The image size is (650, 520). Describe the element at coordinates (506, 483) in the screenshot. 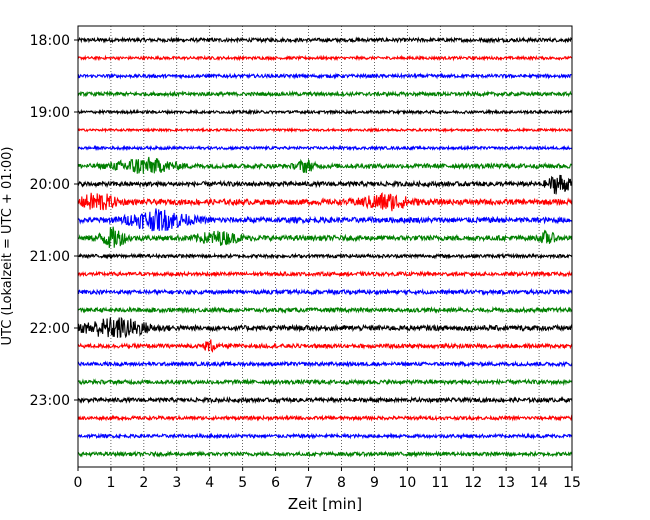

I see `x-tick-label: 13` at that location.